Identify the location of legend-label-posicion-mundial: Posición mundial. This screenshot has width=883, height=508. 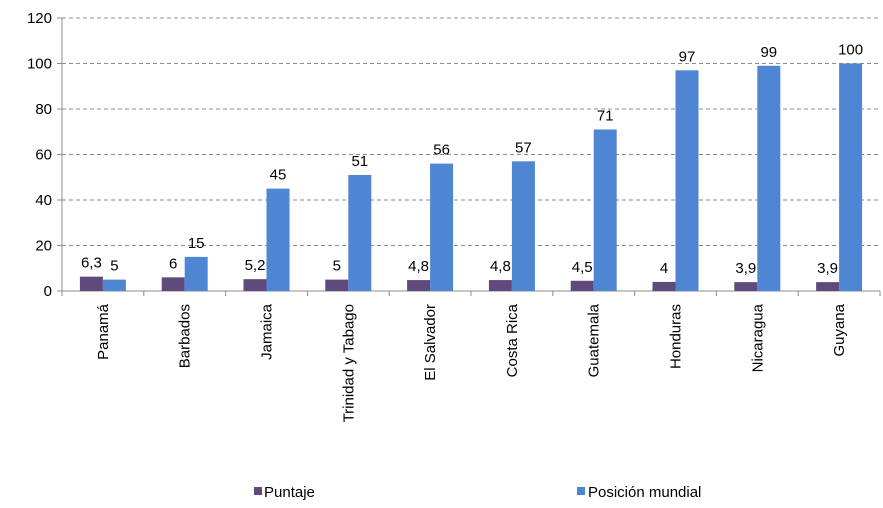
(644, 492).